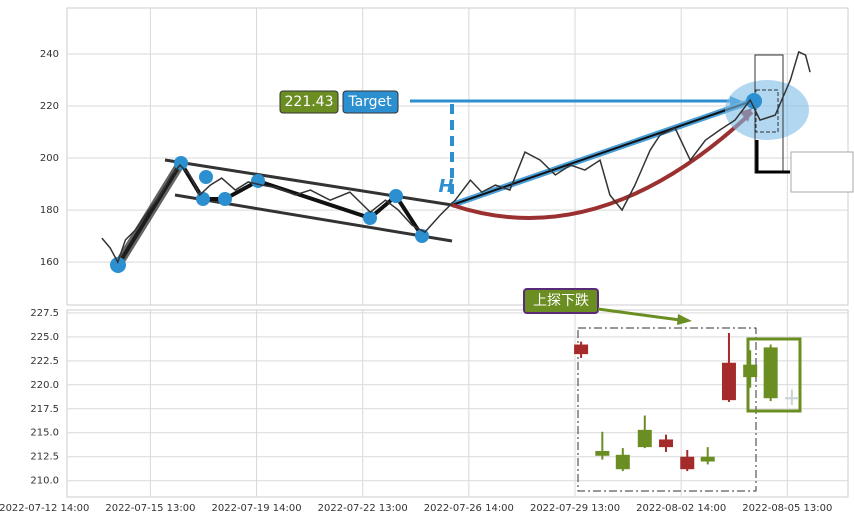 Image resolution: width=854 pixels, height=520 pixels. What do you see at coordinates (561, 301) in the screenshot?
I see `pattern-label: 上探下跌` at bounding box center [561, 301].